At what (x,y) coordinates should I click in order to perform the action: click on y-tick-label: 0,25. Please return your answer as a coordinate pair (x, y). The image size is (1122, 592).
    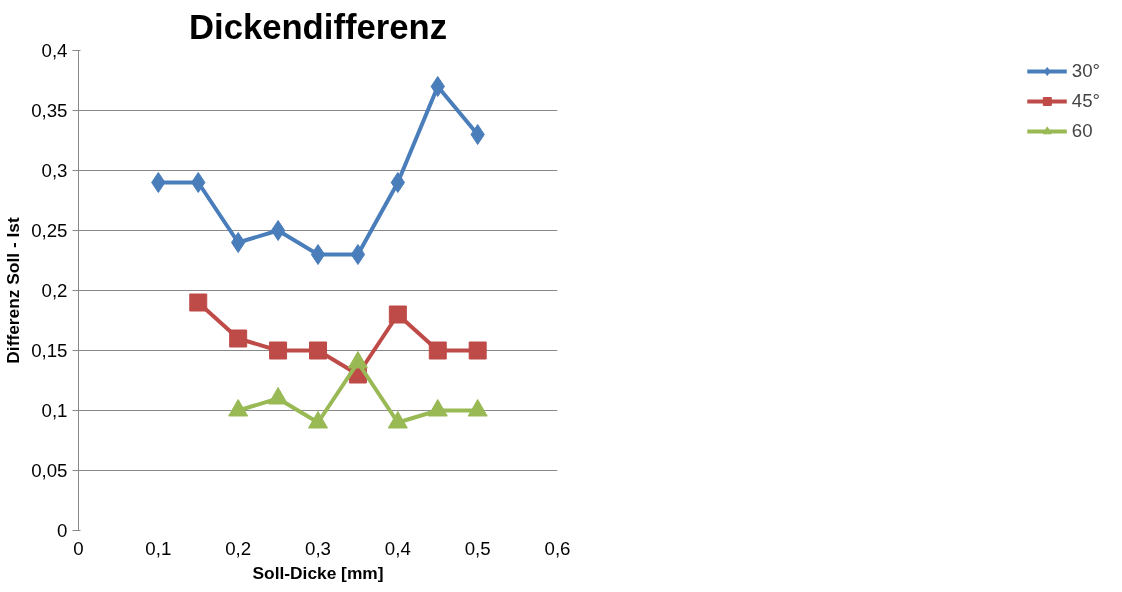
    Looking at the image, I should click on (49, 230).